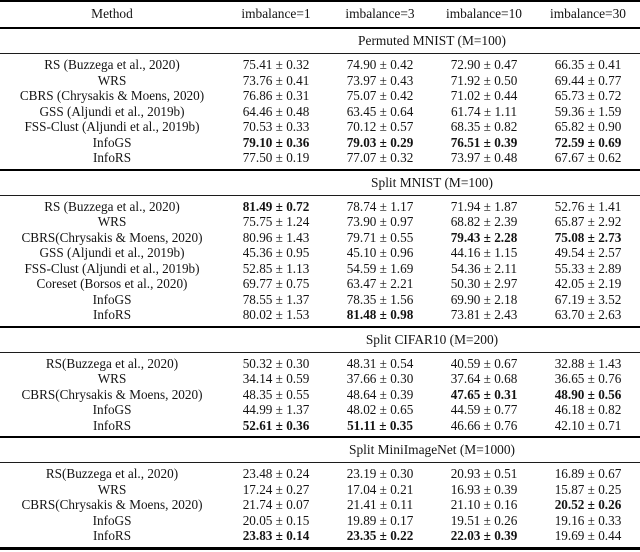  I want to click on value-cell: 45.36 ± 0.95, so click(276, 252).